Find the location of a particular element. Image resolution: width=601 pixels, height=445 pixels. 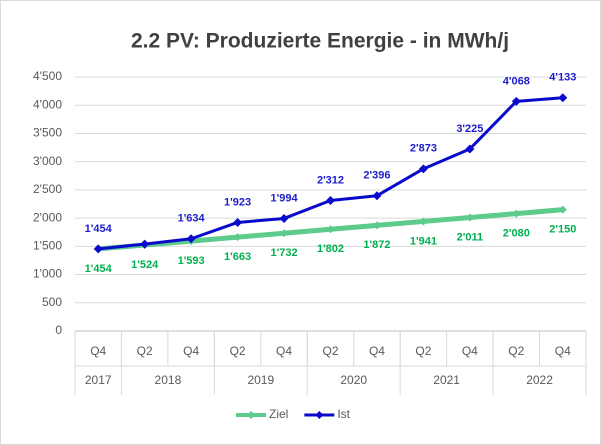

data-label: 1'663 is located at coordinates (237, 257).